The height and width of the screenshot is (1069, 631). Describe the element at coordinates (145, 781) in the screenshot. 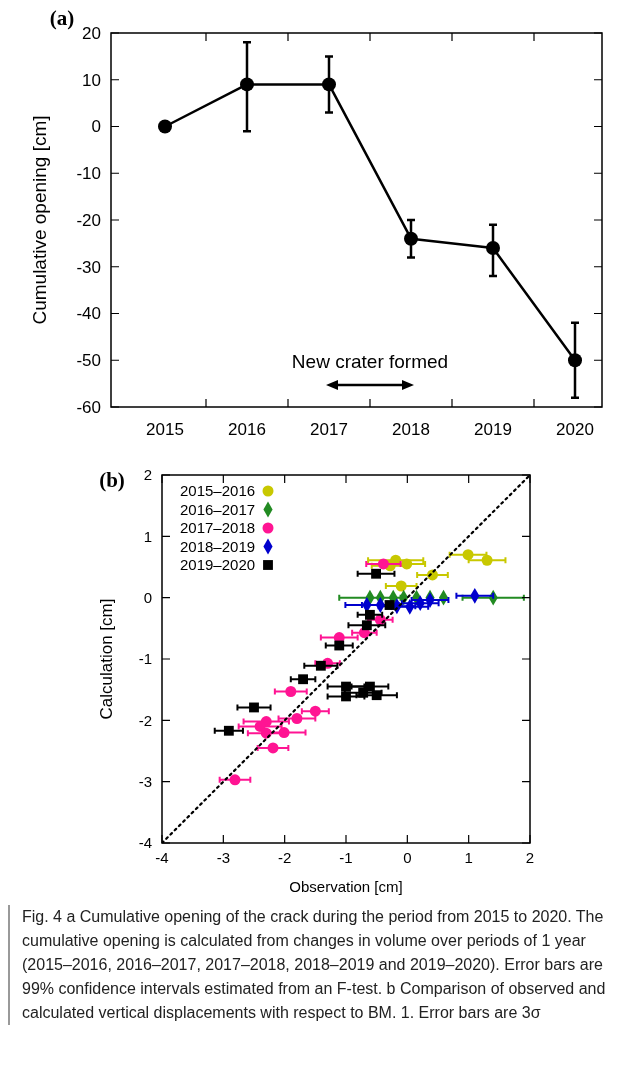

I see `y-tick-label: -3` at that location.